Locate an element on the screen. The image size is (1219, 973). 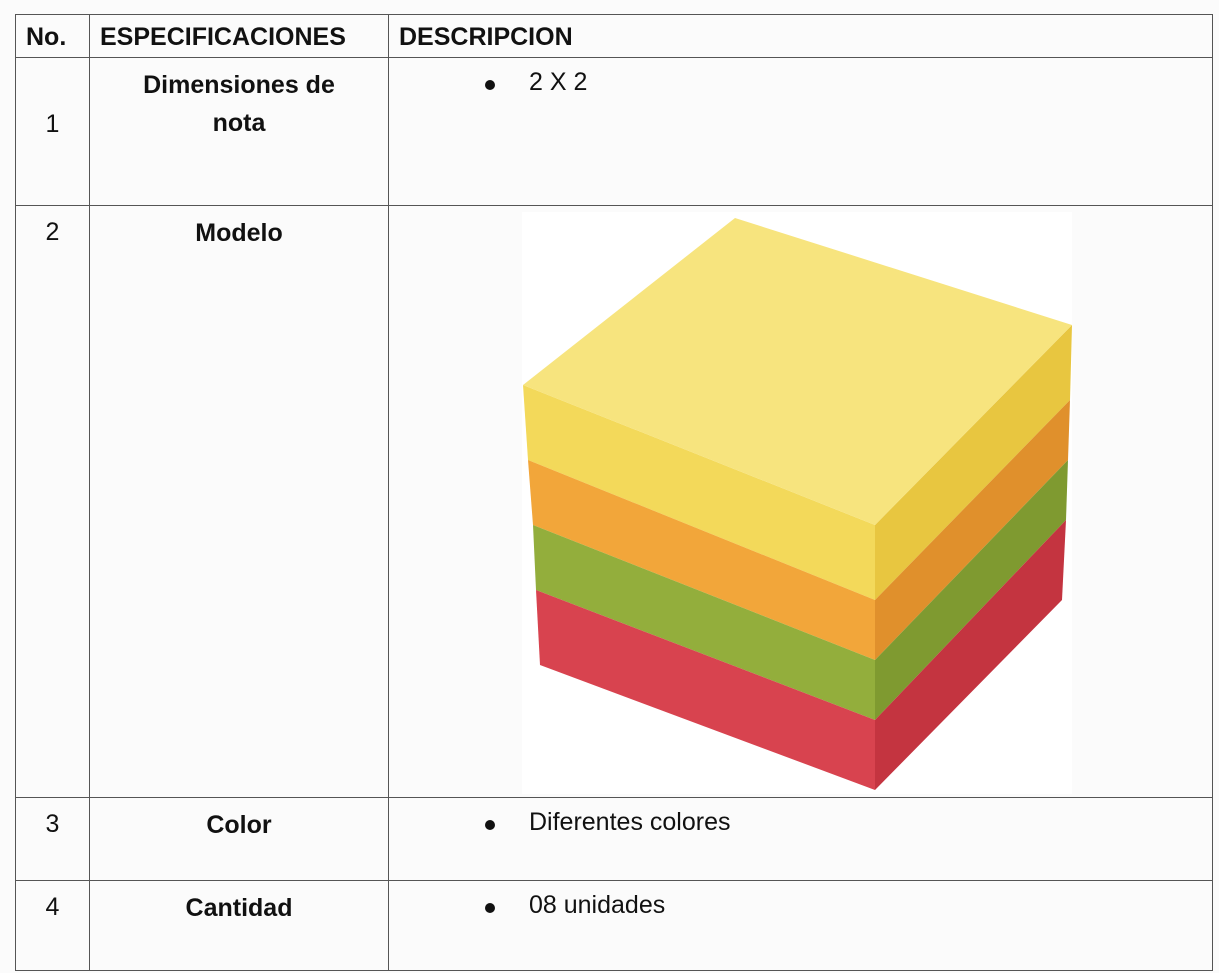
bullet-item: Diferentes colores is located at coordinates (848, 822).